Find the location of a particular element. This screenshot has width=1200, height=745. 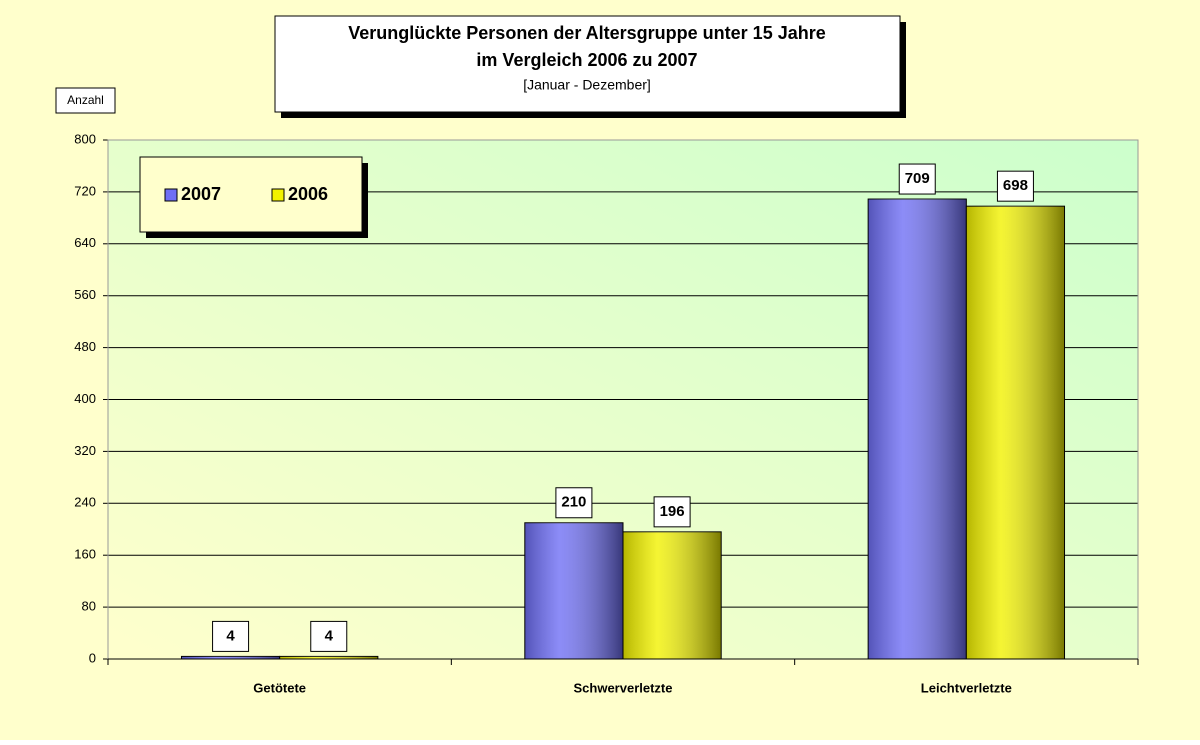

value-label: 210 is located at coordinates (573, 502).